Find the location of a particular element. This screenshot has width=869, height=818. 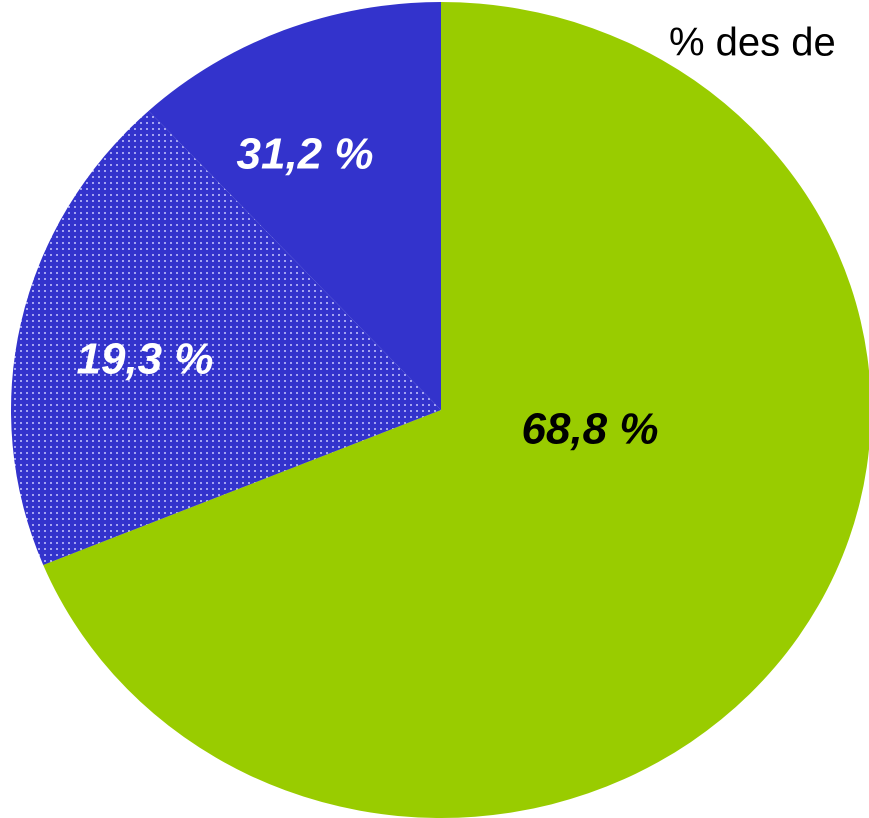

slice-label: 19,3 % is located at coordinates (145, 359).